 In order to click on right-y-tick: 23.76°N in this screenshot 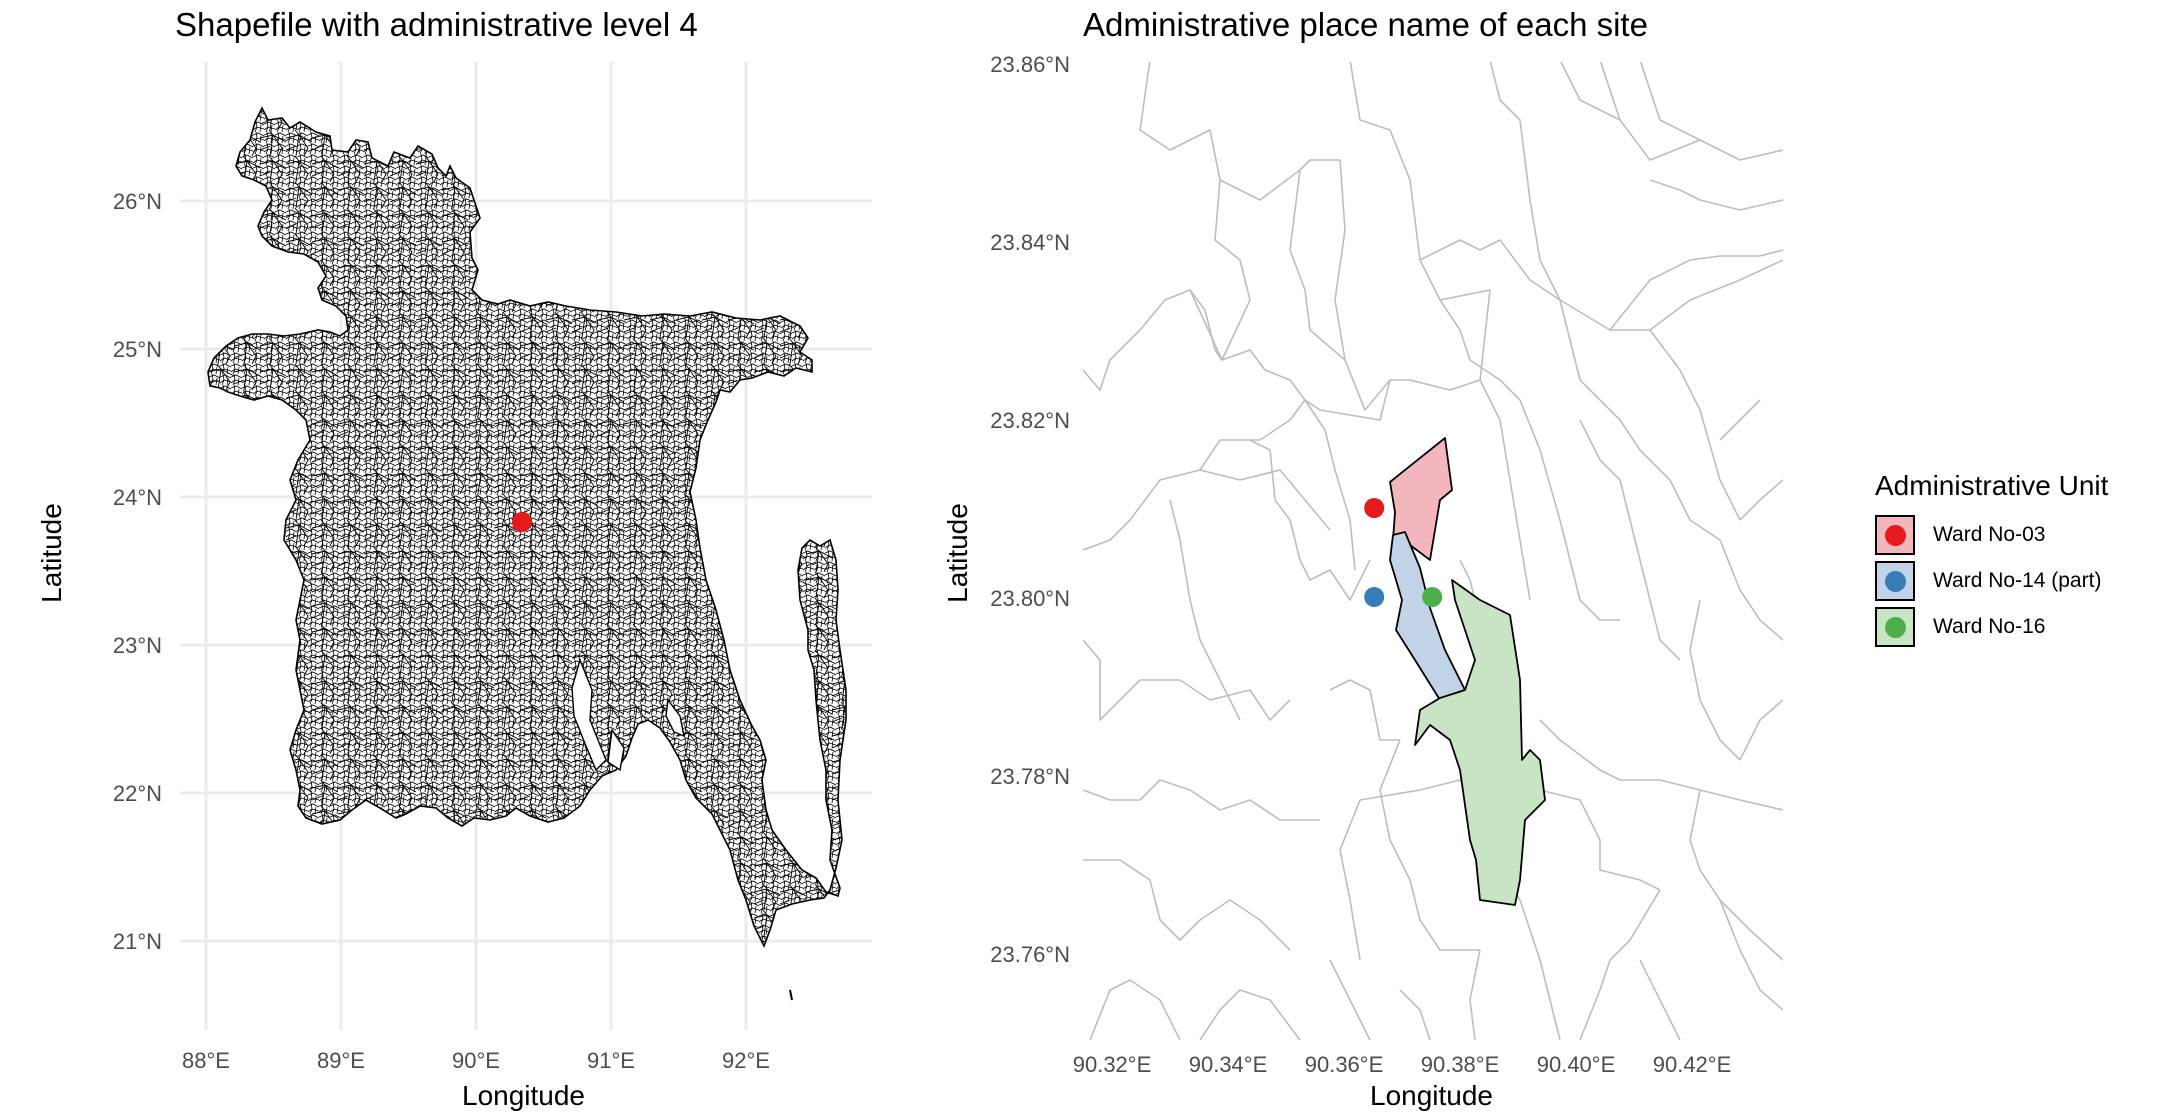, I will do `click(1030, 954)`.